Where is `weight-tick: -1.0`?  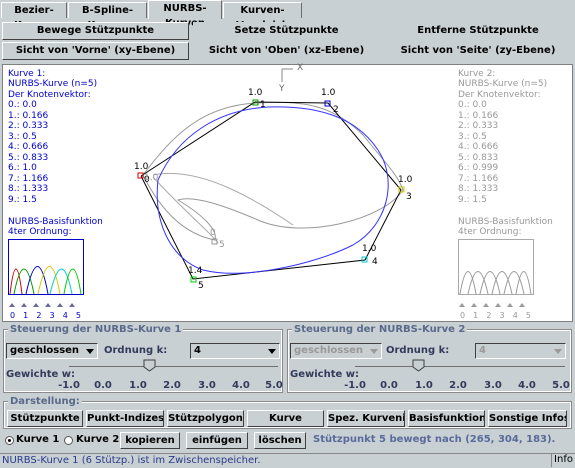 weight-tick: -1.0 is located at coordinates (355, 385).